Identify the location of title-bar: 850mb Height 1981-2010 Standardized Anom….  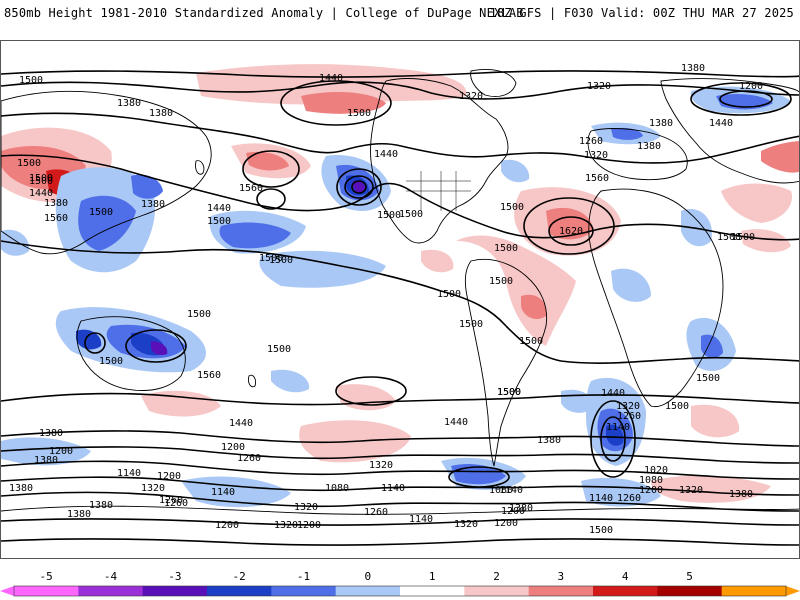
(400, 16).